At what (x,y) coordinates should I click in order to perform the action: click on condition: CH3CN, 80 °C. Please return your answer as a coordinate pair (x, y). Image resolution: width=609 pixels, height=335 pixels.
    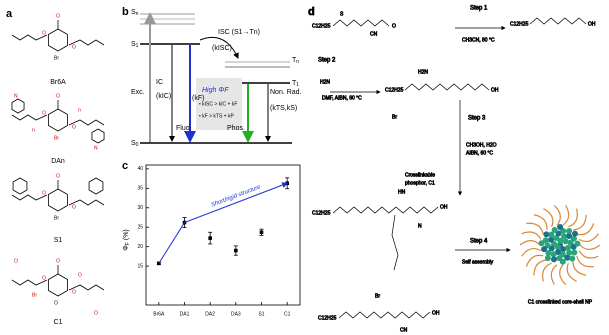
    Looking at the image, I should click on (478, 40).